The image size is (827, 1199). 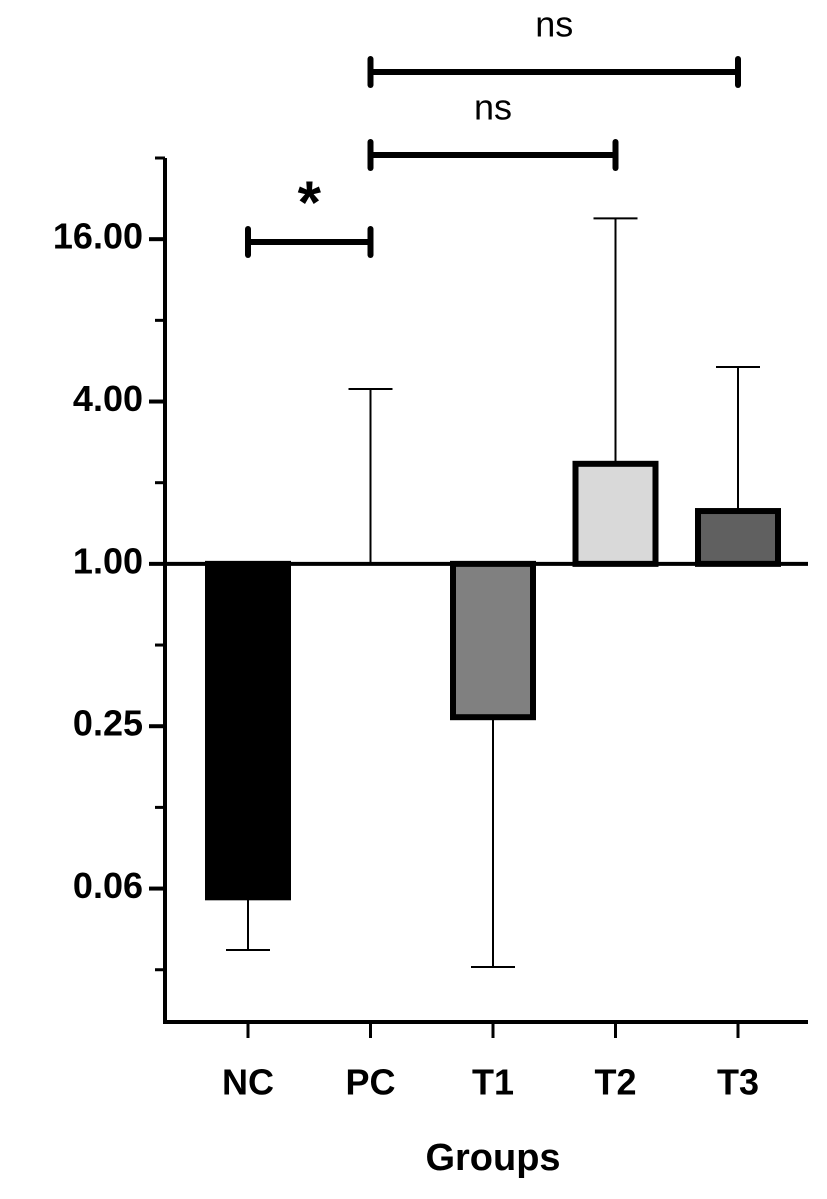 What do you see at coordinates (108, 885) in the screenshot?
I see `y-tick-label: 0.06` at bounding box center [108, 885].